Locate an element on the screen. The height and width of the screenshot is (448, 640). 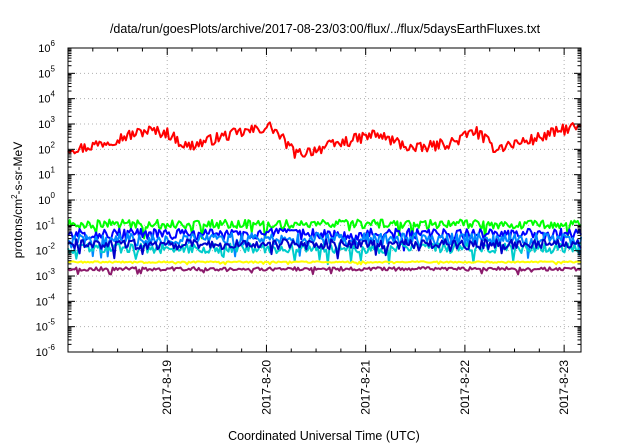
y-tick-label: 10⁰ is located at coordinates (46, 199).